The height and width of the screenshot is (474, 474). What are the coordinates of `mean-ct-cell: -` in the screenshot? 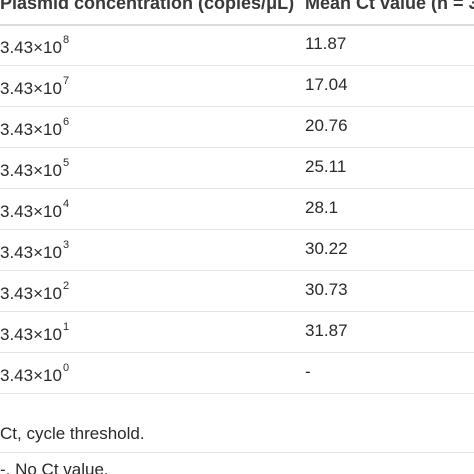 It's located at (308, 371).